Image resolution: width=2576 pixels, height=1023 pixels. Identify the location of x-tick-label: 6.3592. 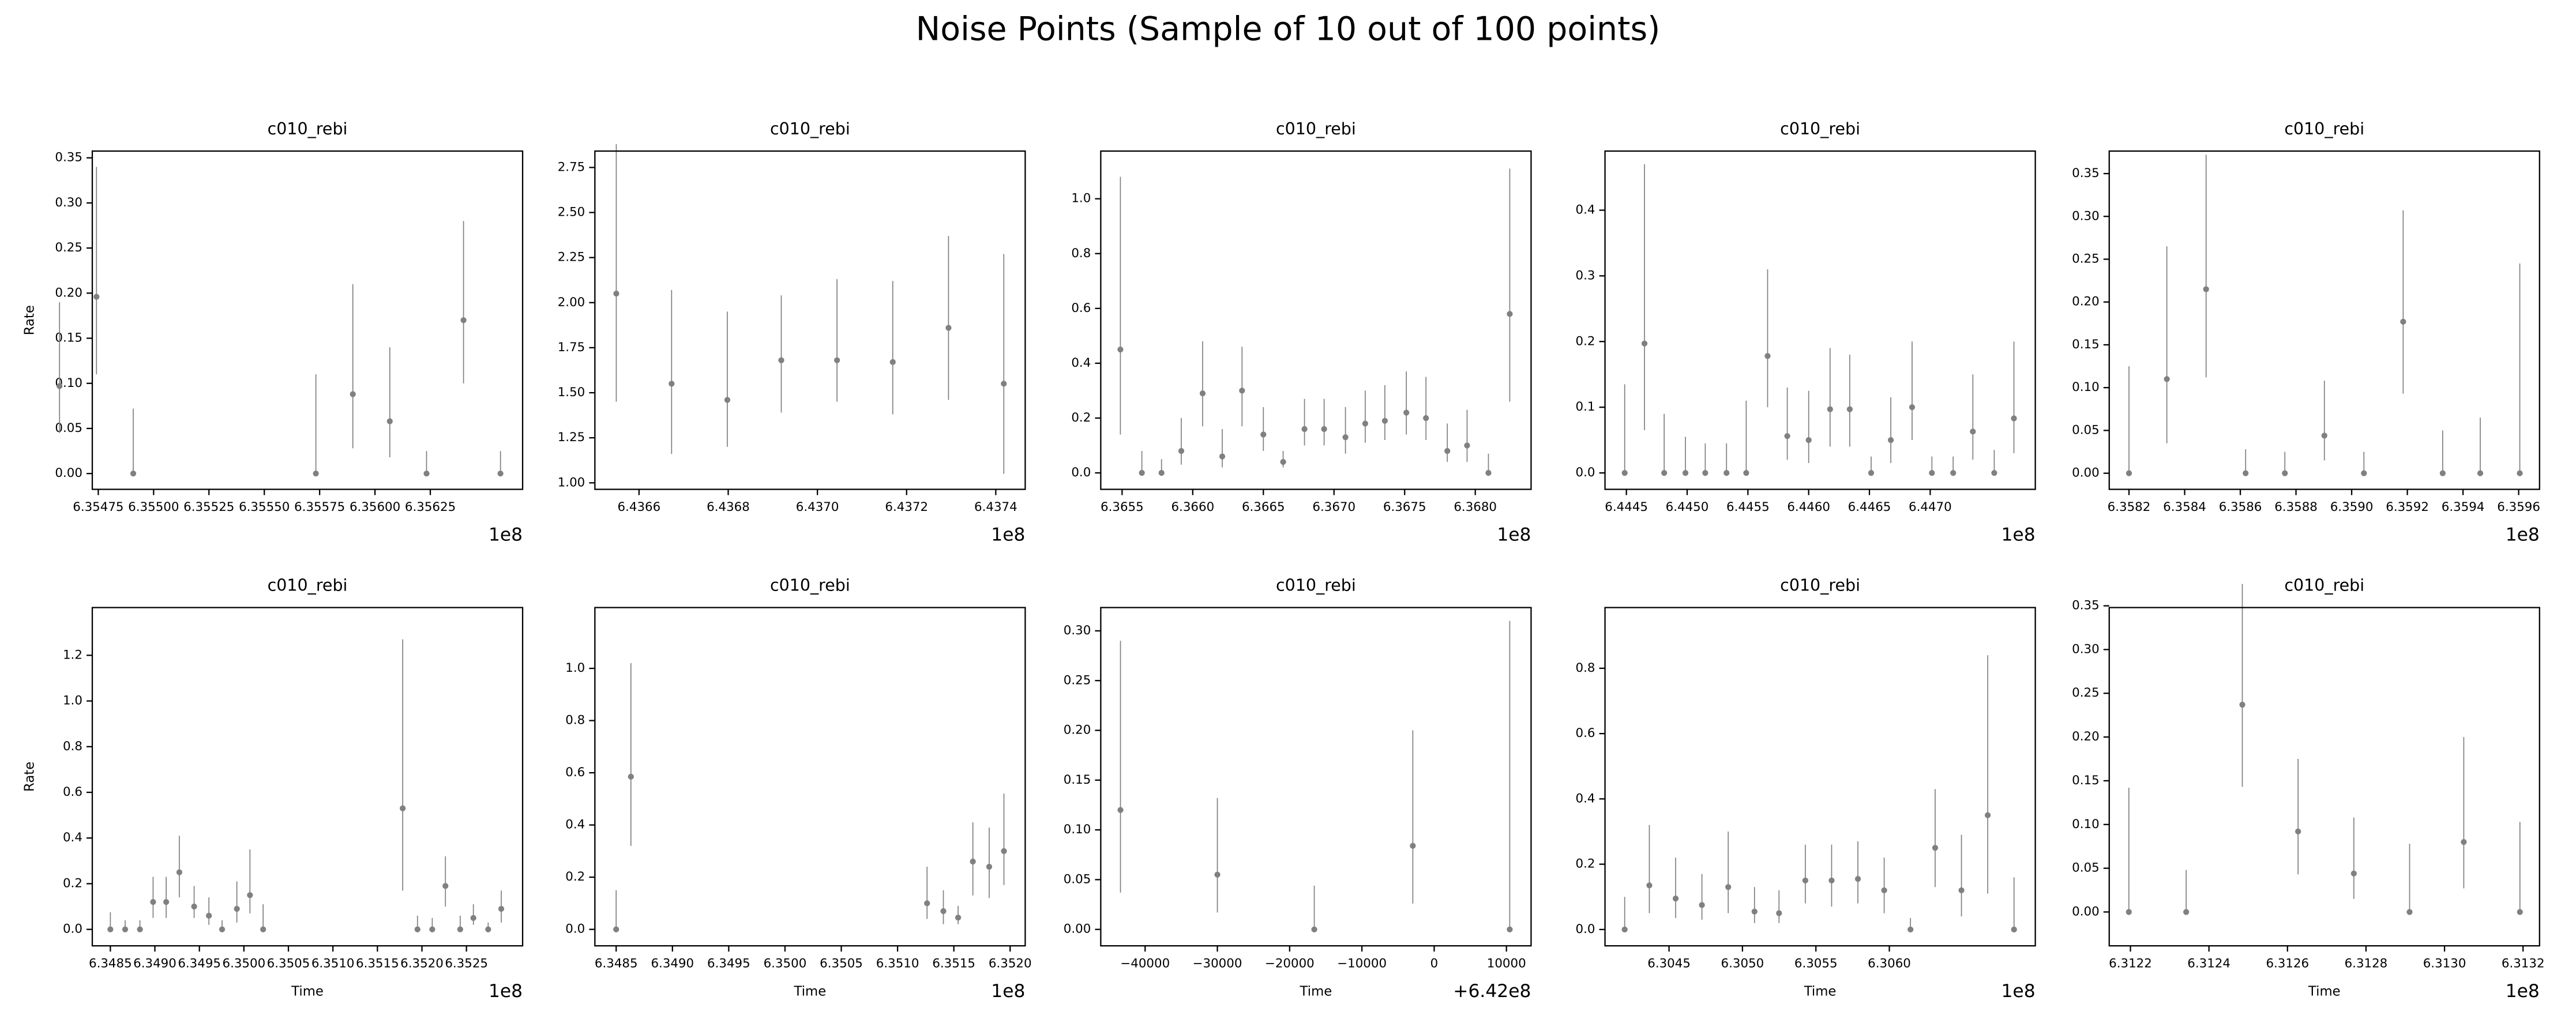
(2408, 507).